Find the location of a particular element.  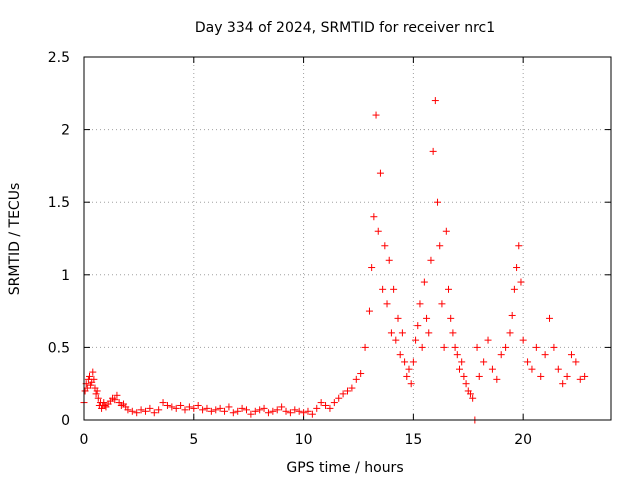

y-tick-label: 1.5 is located at coordinates (59, 203).